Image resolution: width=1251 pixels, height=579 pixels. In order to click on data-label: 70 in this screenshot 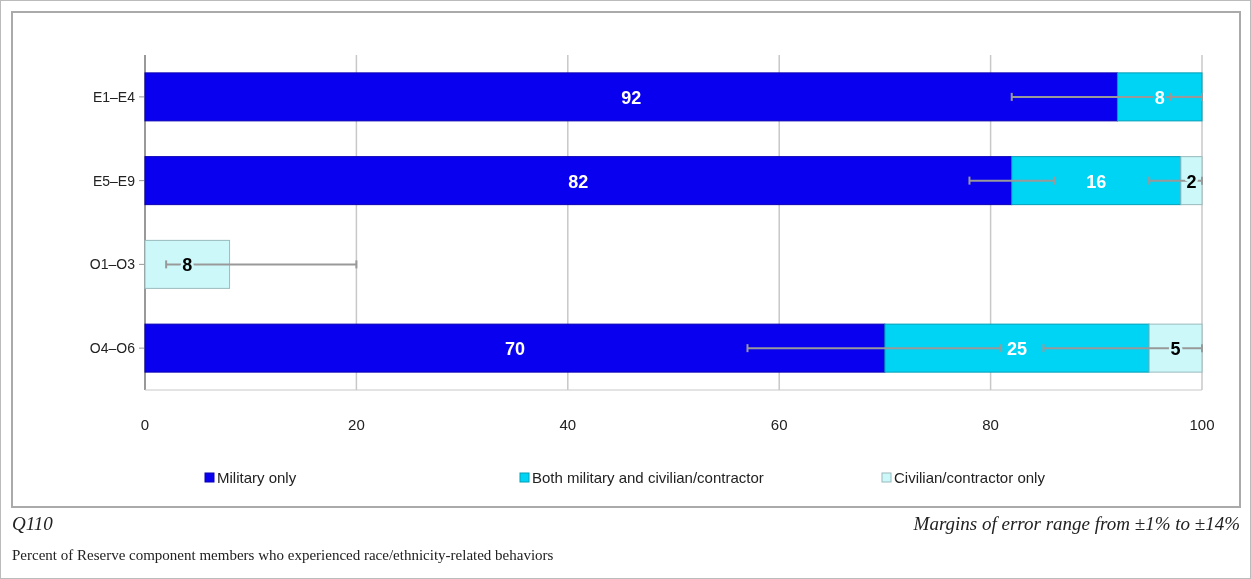, I will do `click(514, 349)`.